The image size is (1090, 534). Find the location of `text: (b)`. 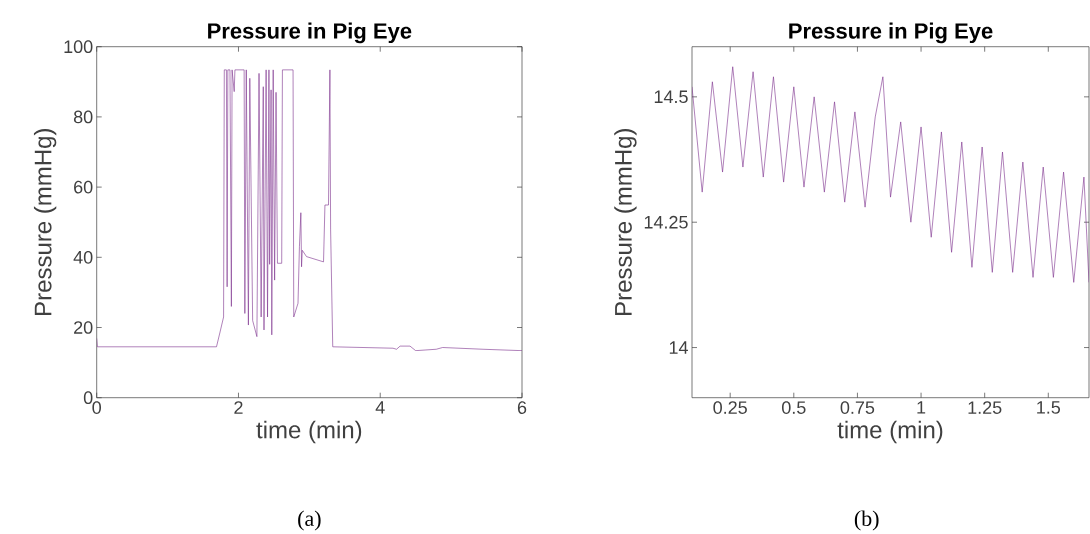

text: (b) is located at coordinates (866, 520).